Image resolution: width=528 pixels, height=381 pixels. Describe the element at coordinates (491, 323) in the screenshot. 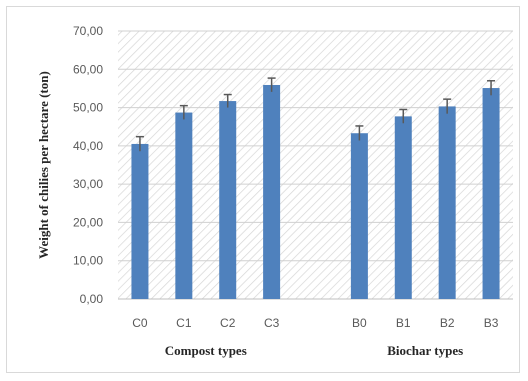

I see `x-tick-label: B3` at that location.